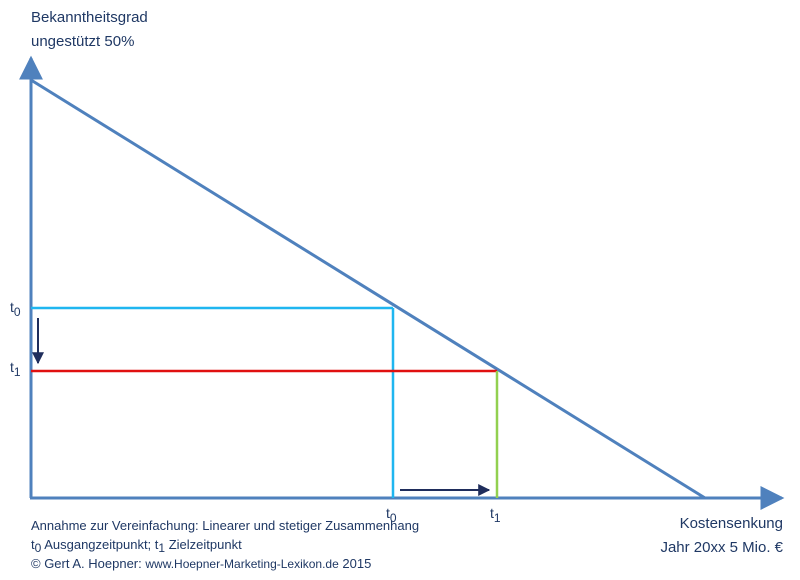  Describe the element at coordinates (136, 546) in the screenshot. I see `legend-note: t0 Ausgangzeitpunkt; t1 Zielzeitpunkt` at that location.